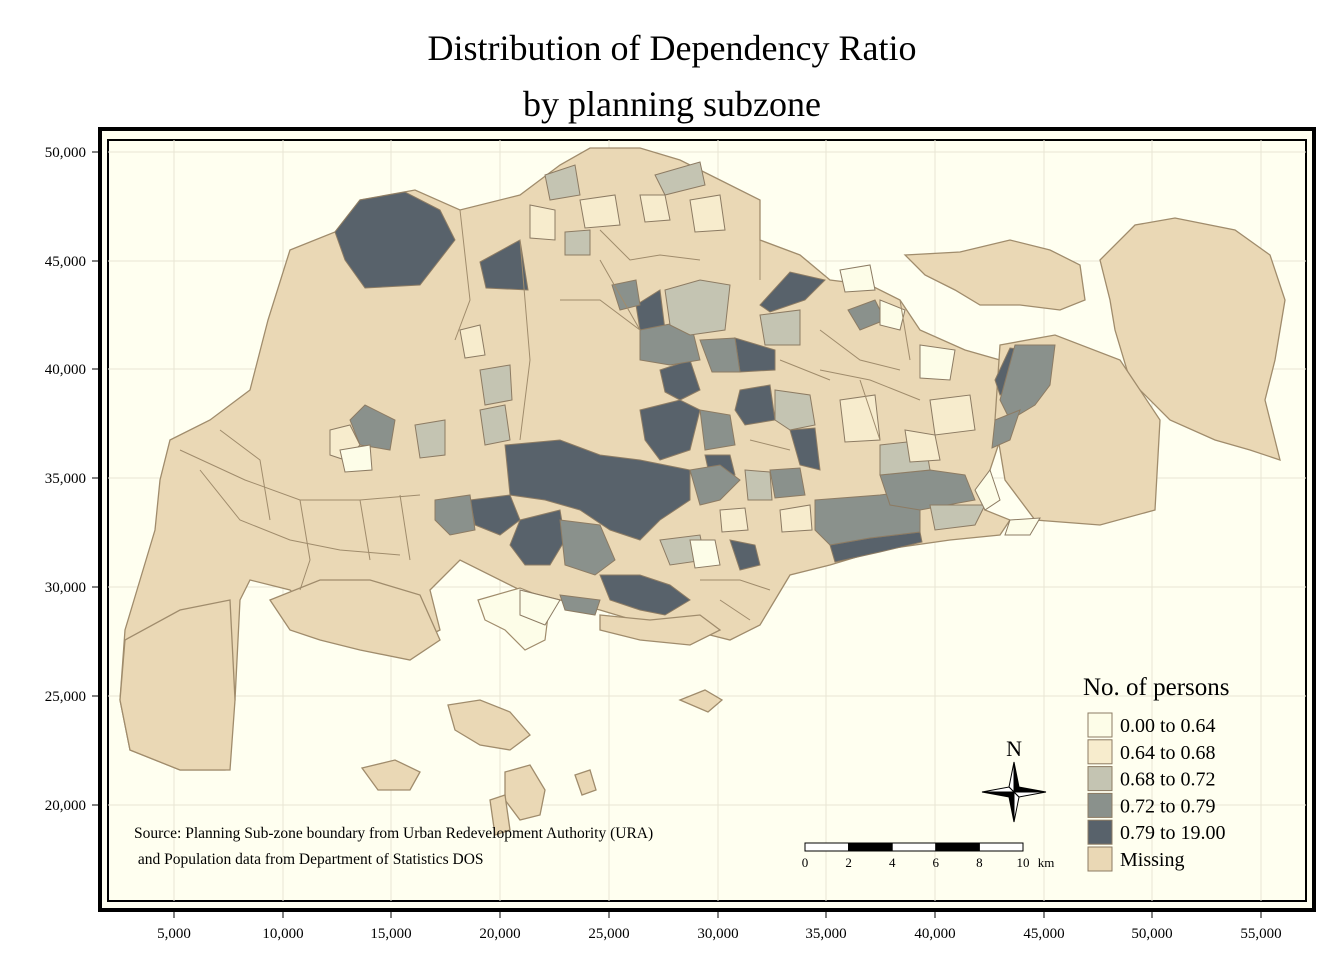  I want to click on zone-bukit-timah, so click(597, 490).